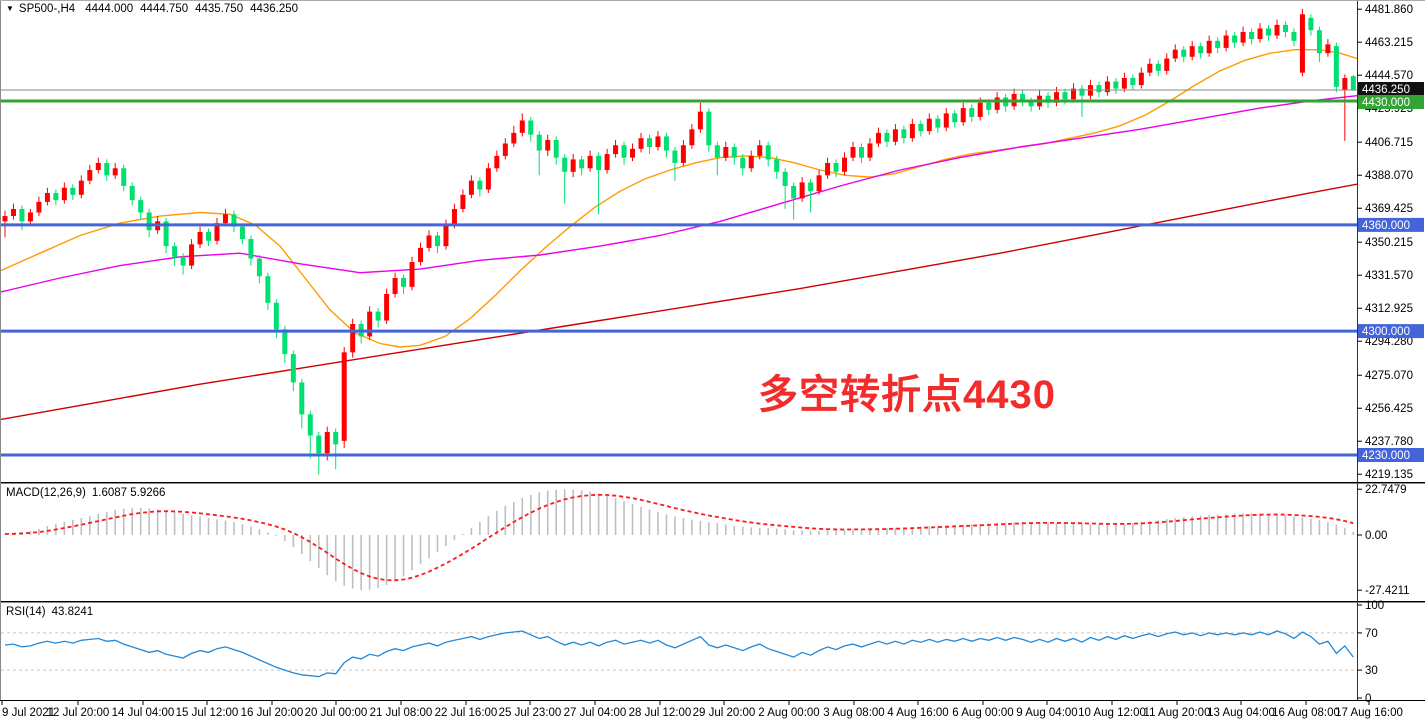 This screenshot has height=723, width=1425. I want to click on macd-label: MACD(12,26,9), so click(46, 493).